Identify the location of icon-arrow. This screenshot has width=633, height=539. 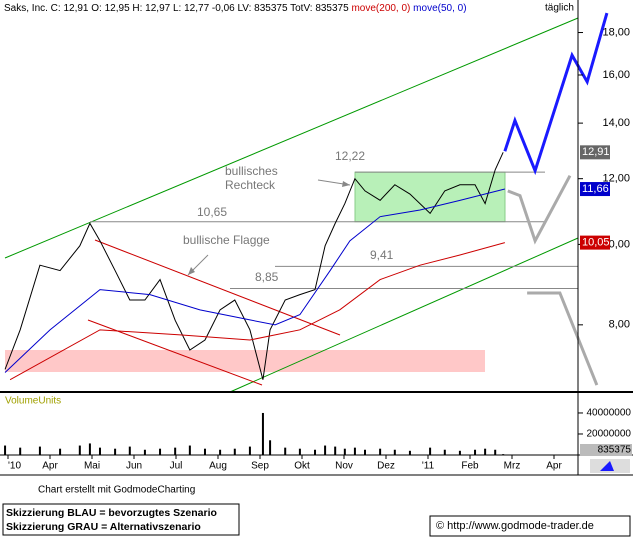
(607, 466).